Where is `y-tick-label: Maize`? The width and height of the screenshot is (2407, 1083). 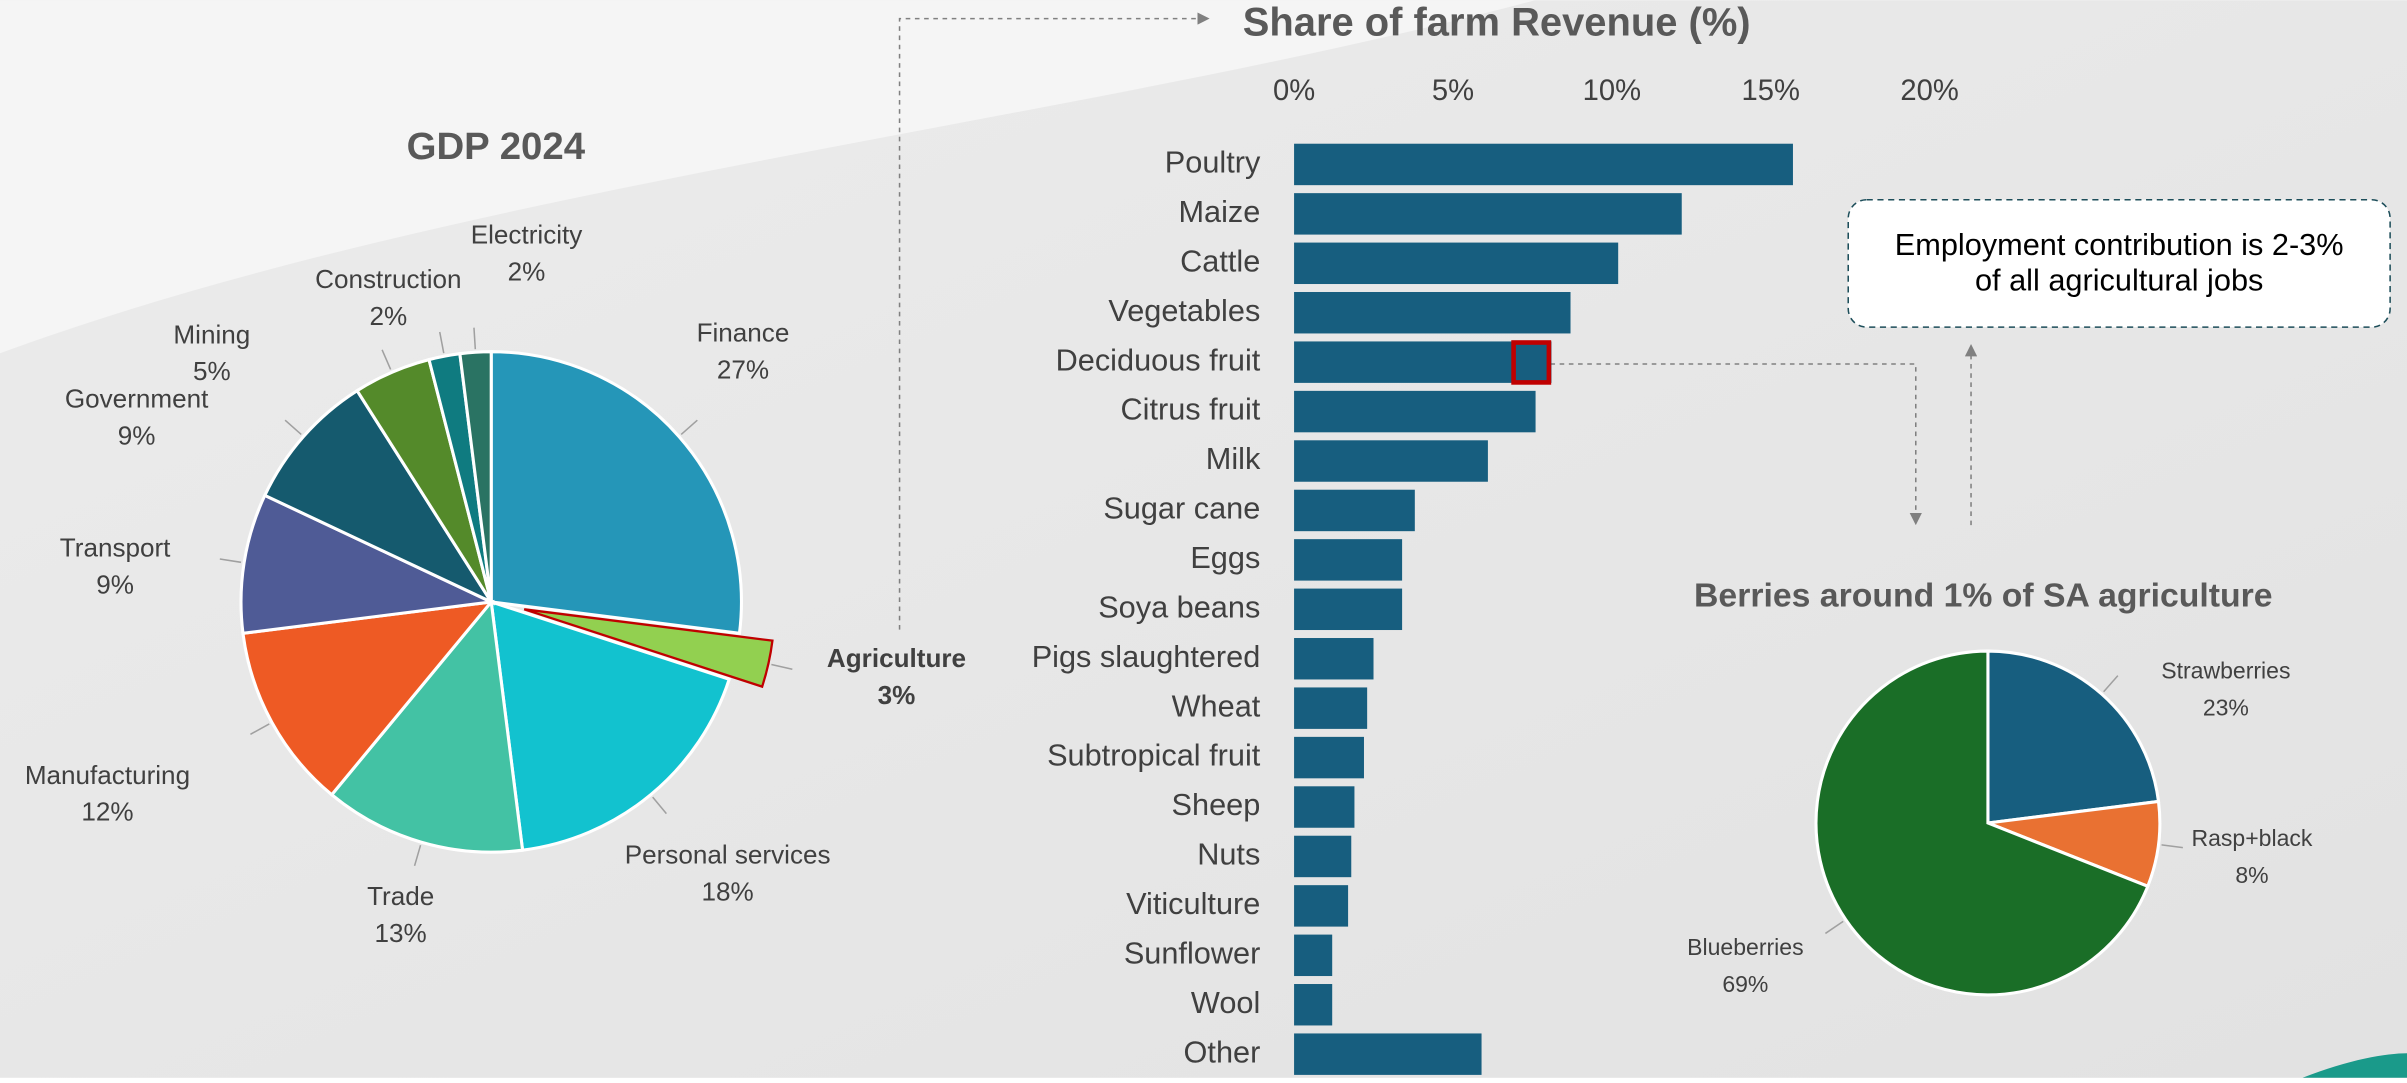
y-tick-label: Maize is located at coordinates (1219, 211).